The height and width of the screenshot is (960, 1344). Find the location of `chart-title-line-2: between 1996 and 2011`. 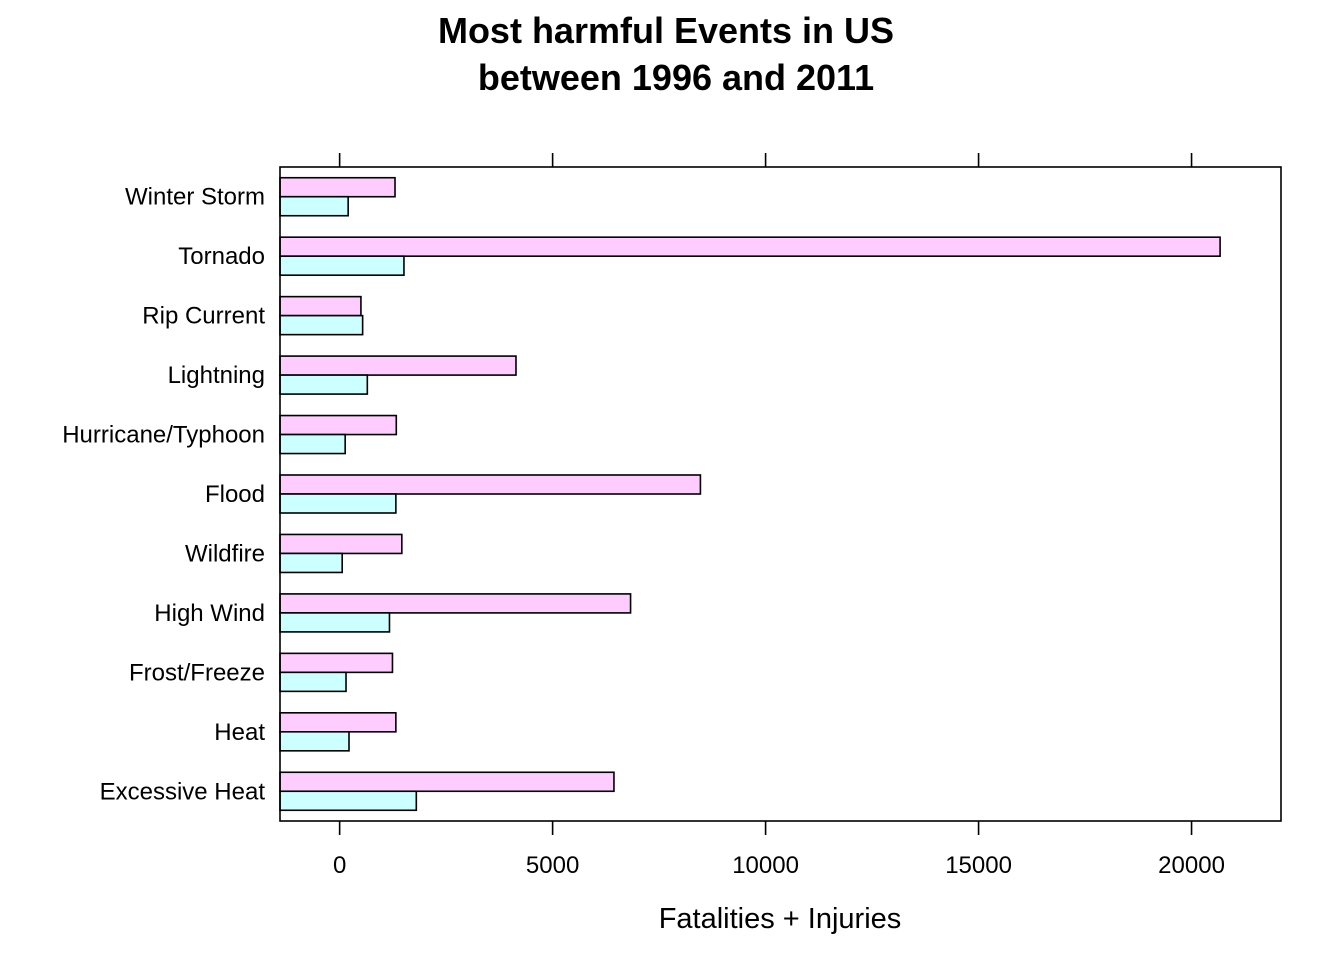

chart-title-line-2: between 1996 and 2011 is located at coordinates (676, 77).